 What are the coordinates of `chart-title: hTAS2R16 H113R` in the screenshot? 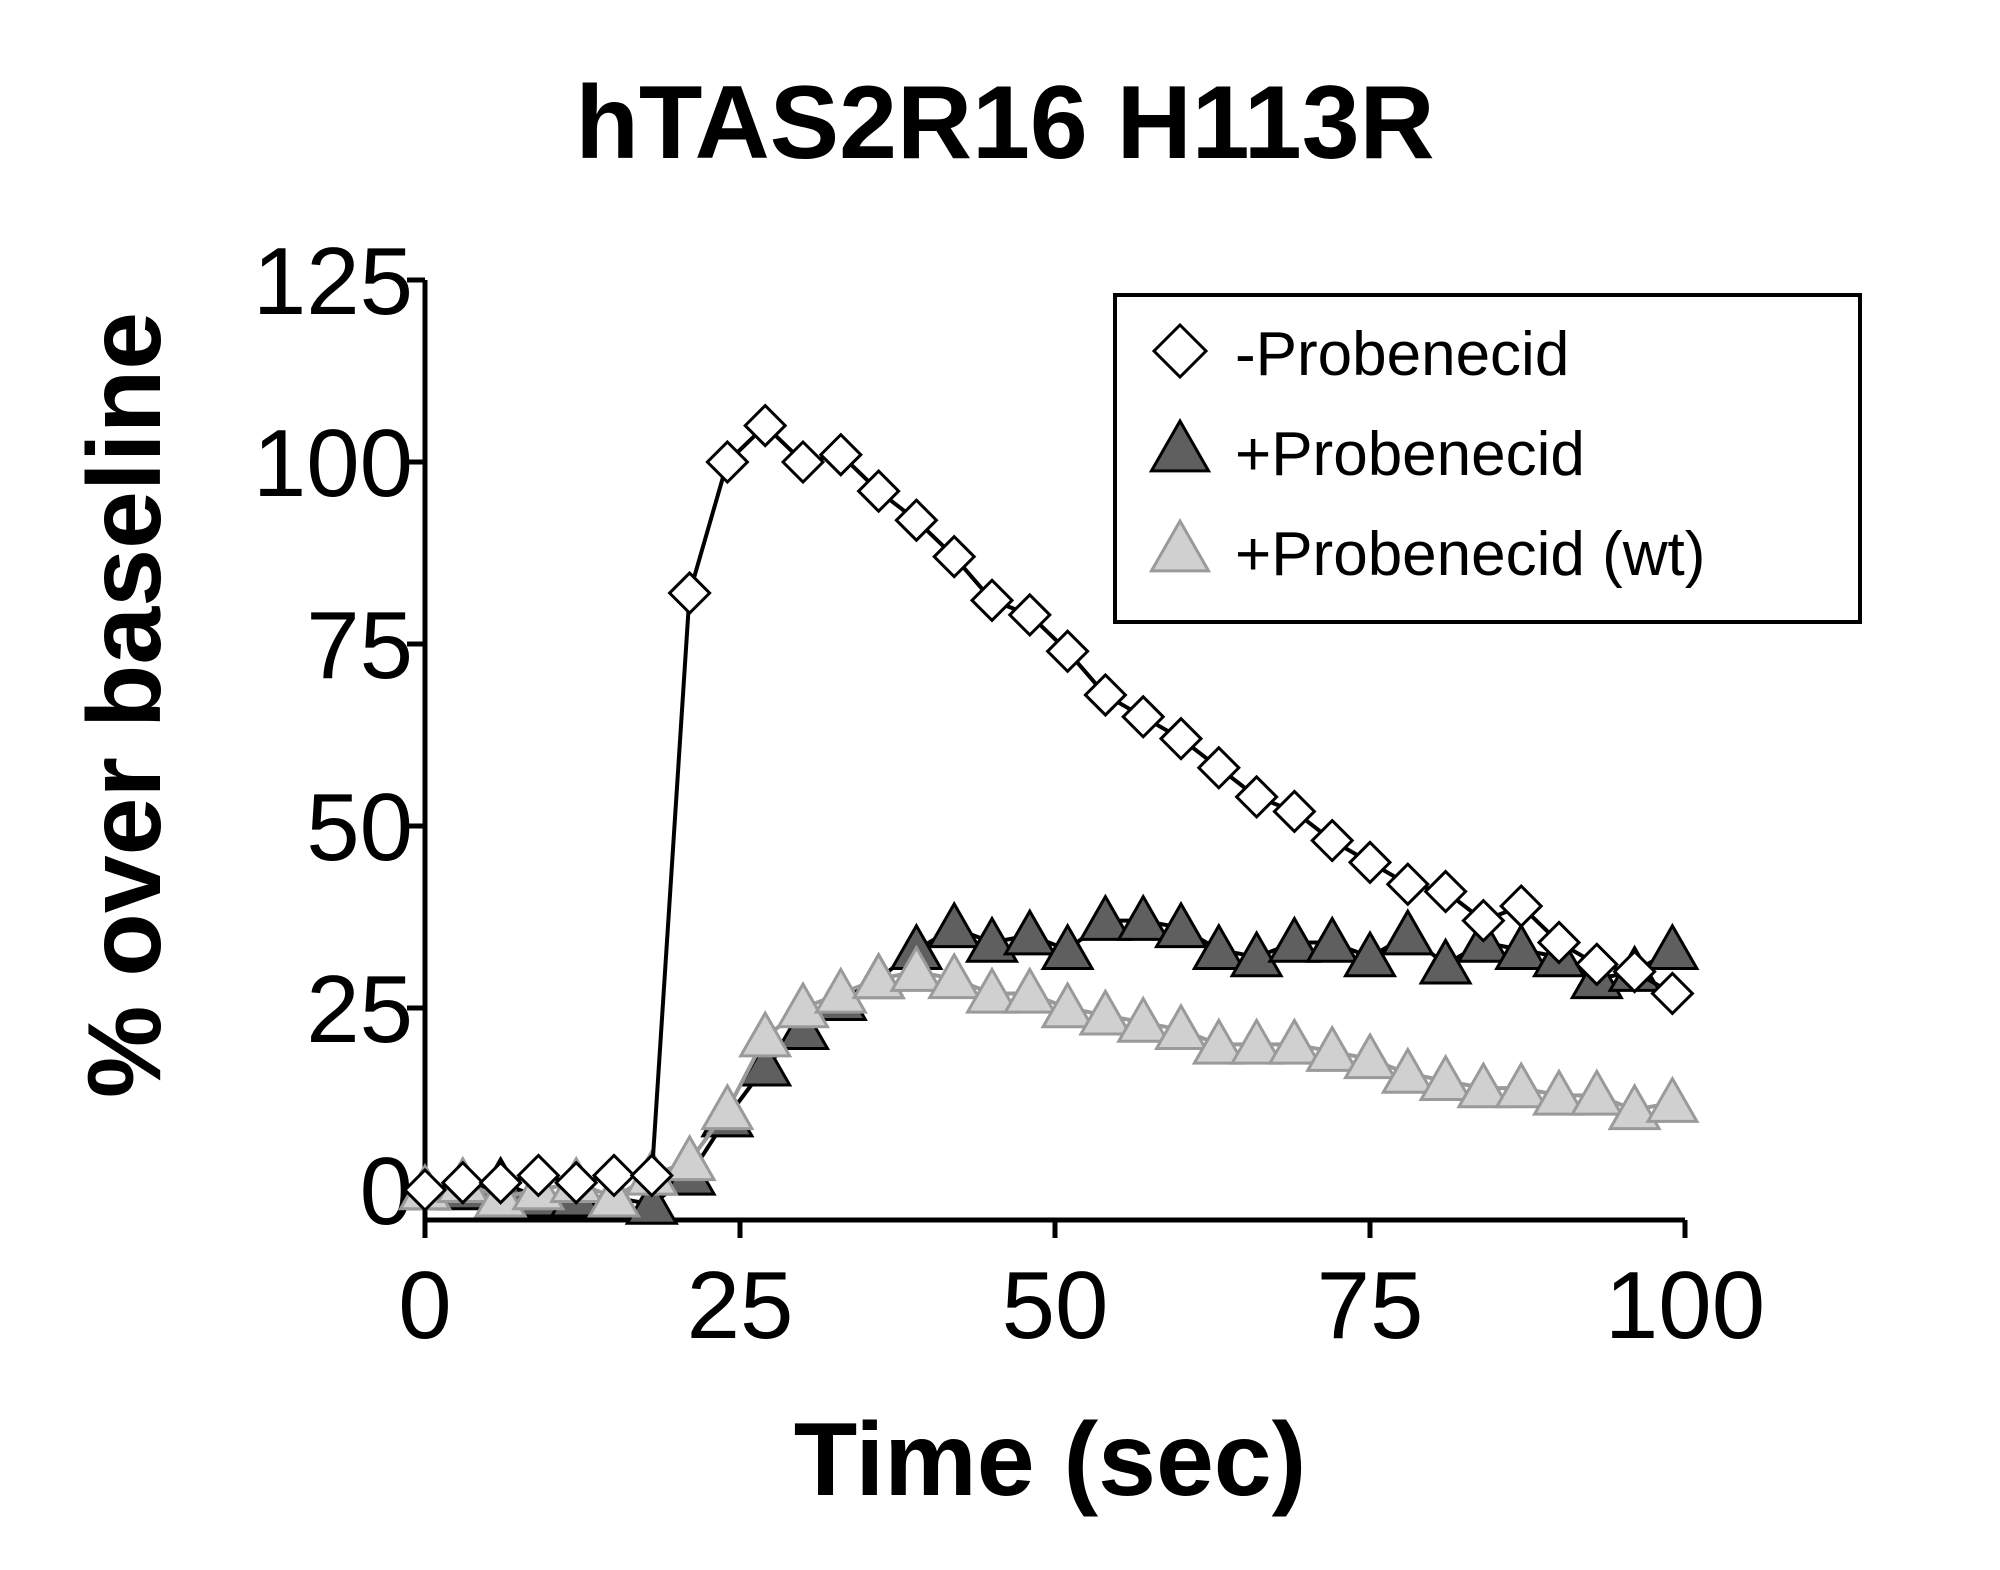 It's located at (1004, 123).